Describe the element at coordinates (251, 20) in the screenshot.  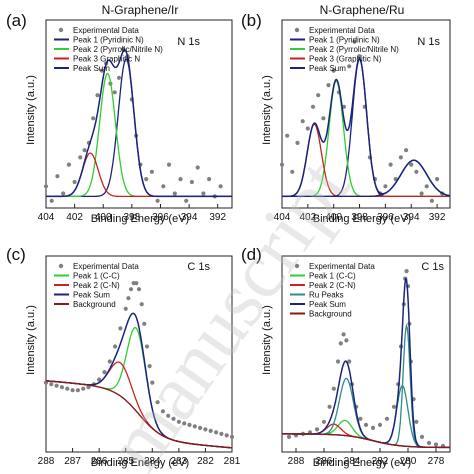
I see `panel-label-b: (b)` at that location.